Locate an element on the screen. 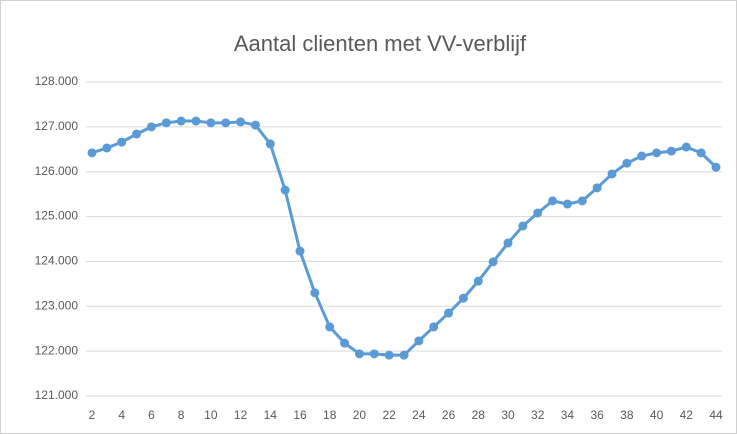 The image size is (737, 434). x-tick-label: 12 is located at coordinates (241, 415).